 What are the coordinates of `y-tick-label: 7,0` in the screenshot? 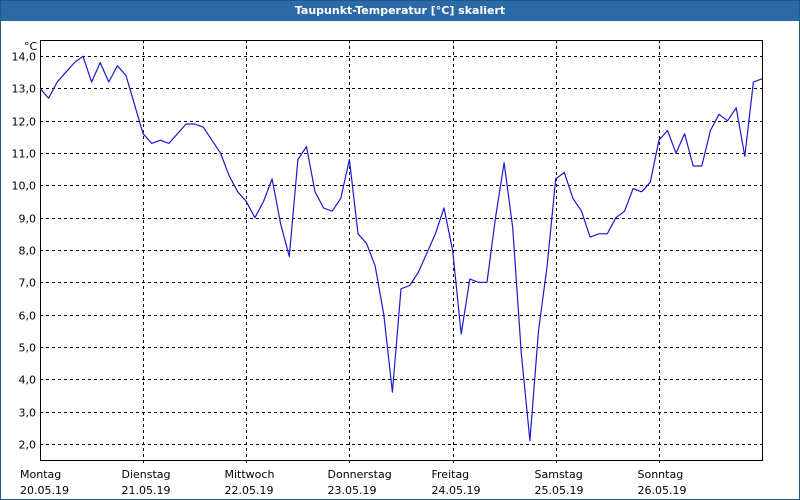 It's located at (28, 283).